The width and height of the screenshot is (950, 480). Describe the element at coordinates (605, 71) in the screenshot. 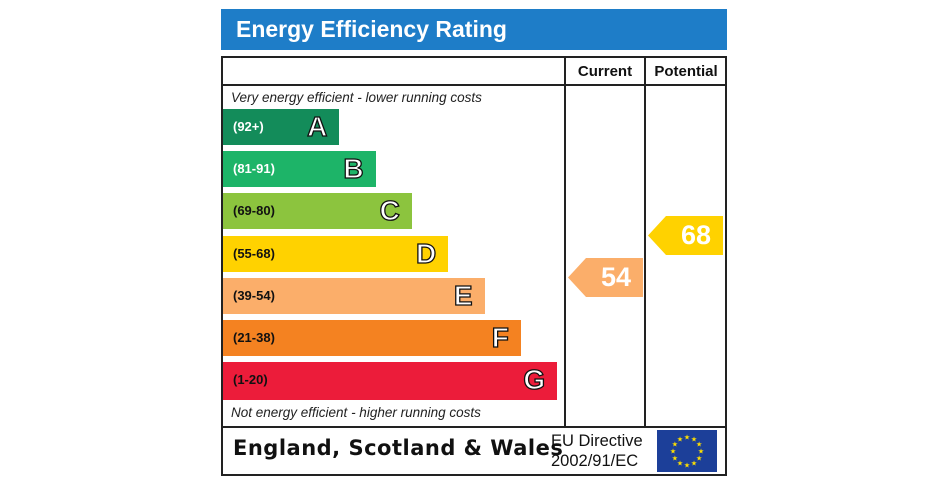

I see `column-header-current: Current` at that location.